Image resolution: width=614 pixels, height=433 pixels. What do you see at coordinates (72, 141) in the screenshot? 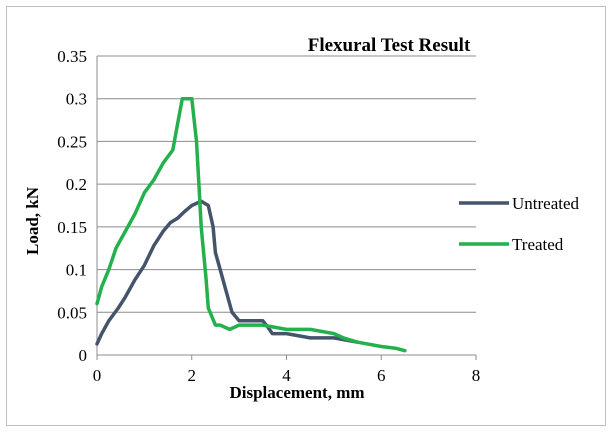
I see `y-tick-label: 0.25` at bounding box center [72, 141].